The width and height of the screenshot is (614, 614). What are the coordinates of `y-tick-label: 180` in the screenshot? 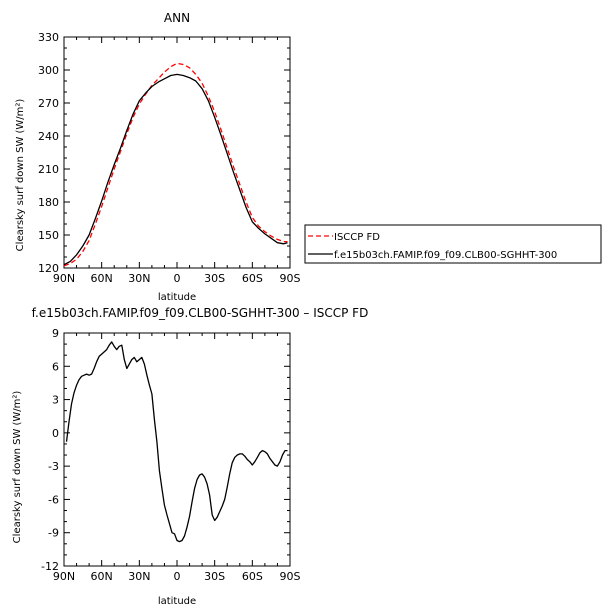 It's located at (48, 202).